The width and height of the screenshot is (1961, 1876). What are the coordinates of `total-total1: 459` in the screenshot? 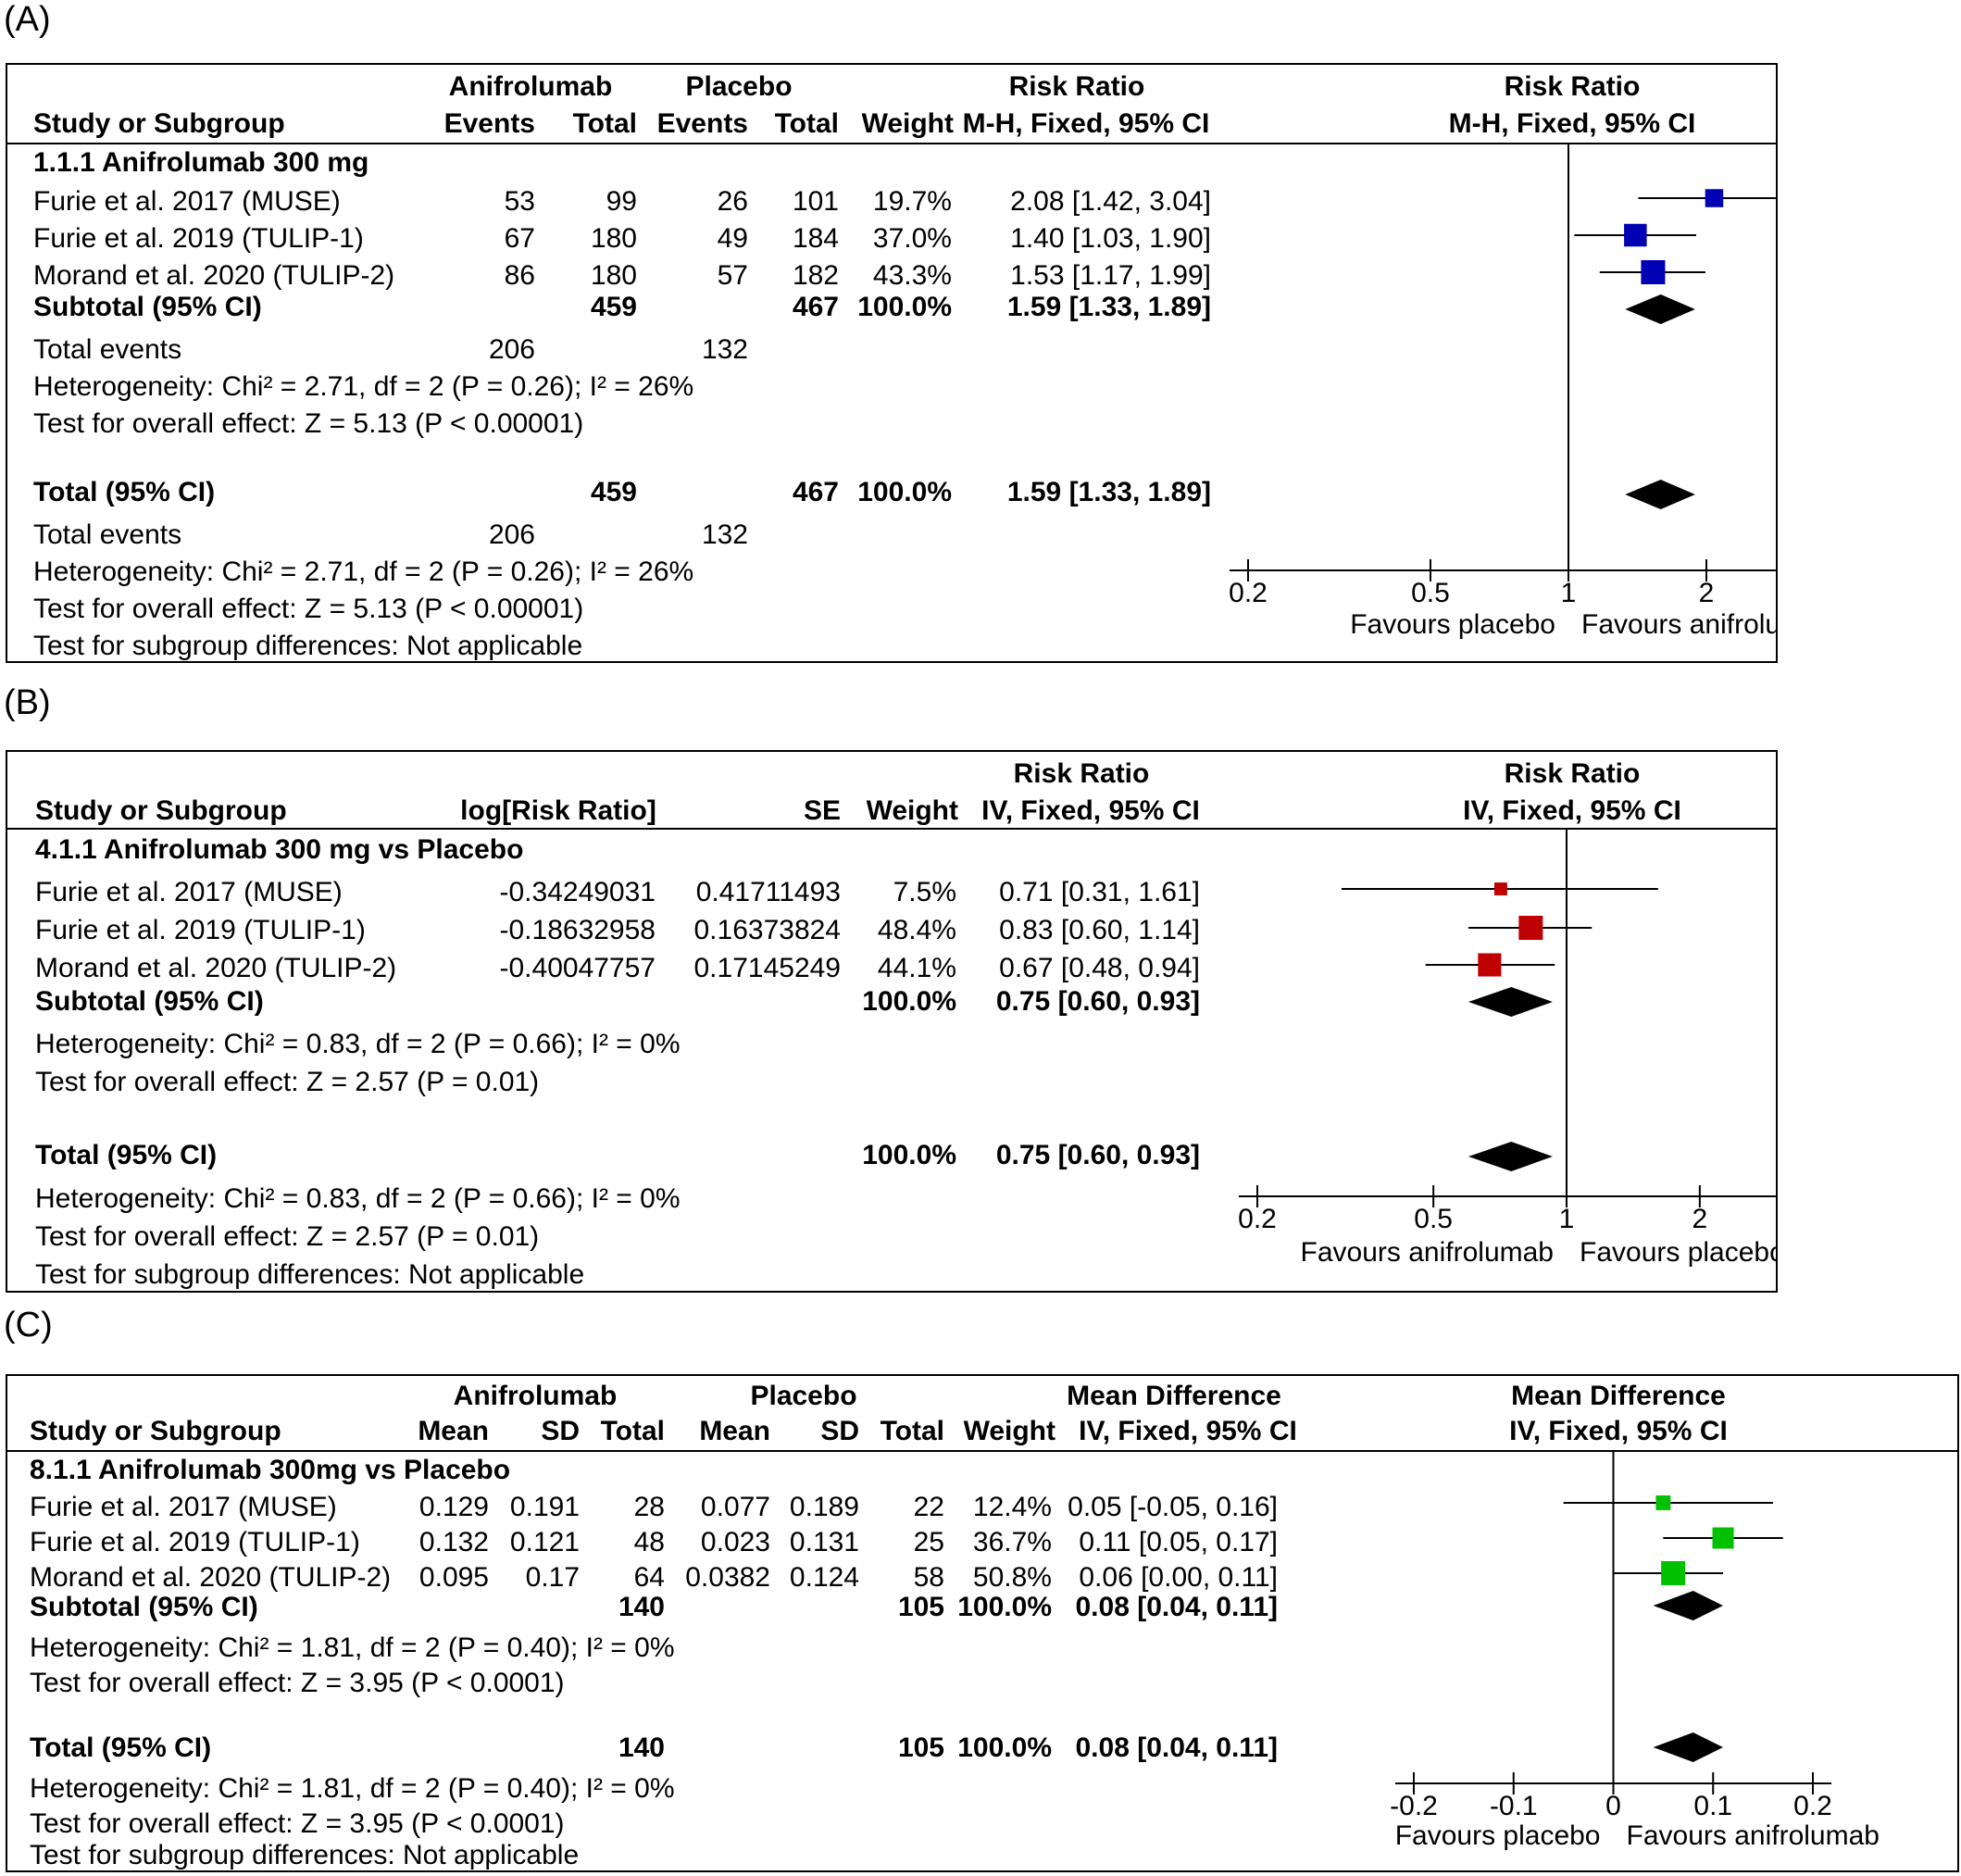 It's located at (614, 492).